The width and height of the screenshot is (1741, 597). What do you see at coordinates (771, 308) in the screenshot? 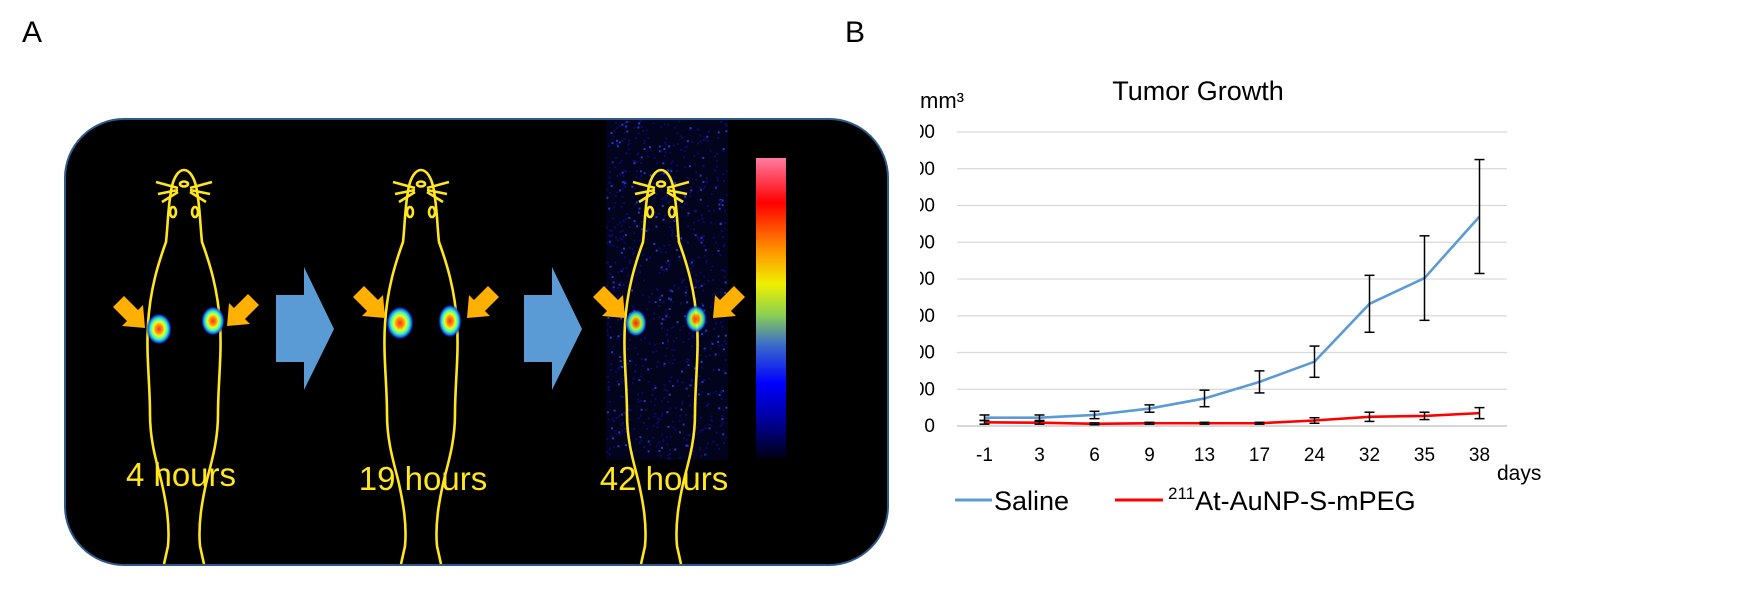
I see `color-scale-bar` at bounding box center [771, 308].